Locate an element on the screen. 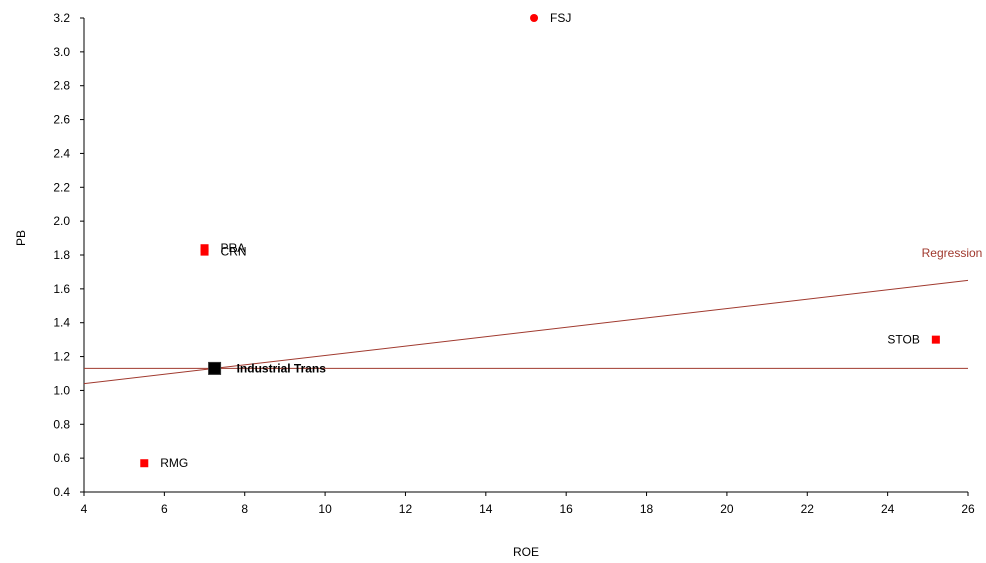 This screenshot has width=986, height=563. label-industrial-trans: Industrial Trans is located at coordinates (282, 368).